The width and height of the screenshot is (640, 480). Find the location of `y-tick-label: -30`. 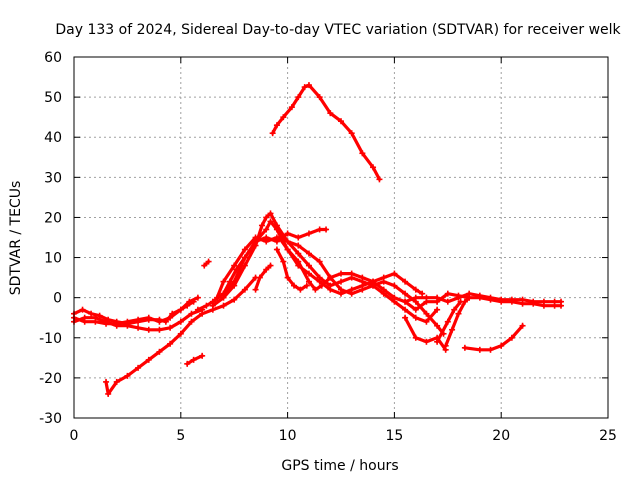

y-tick-label: -30 is located at coordinates (50, 419).